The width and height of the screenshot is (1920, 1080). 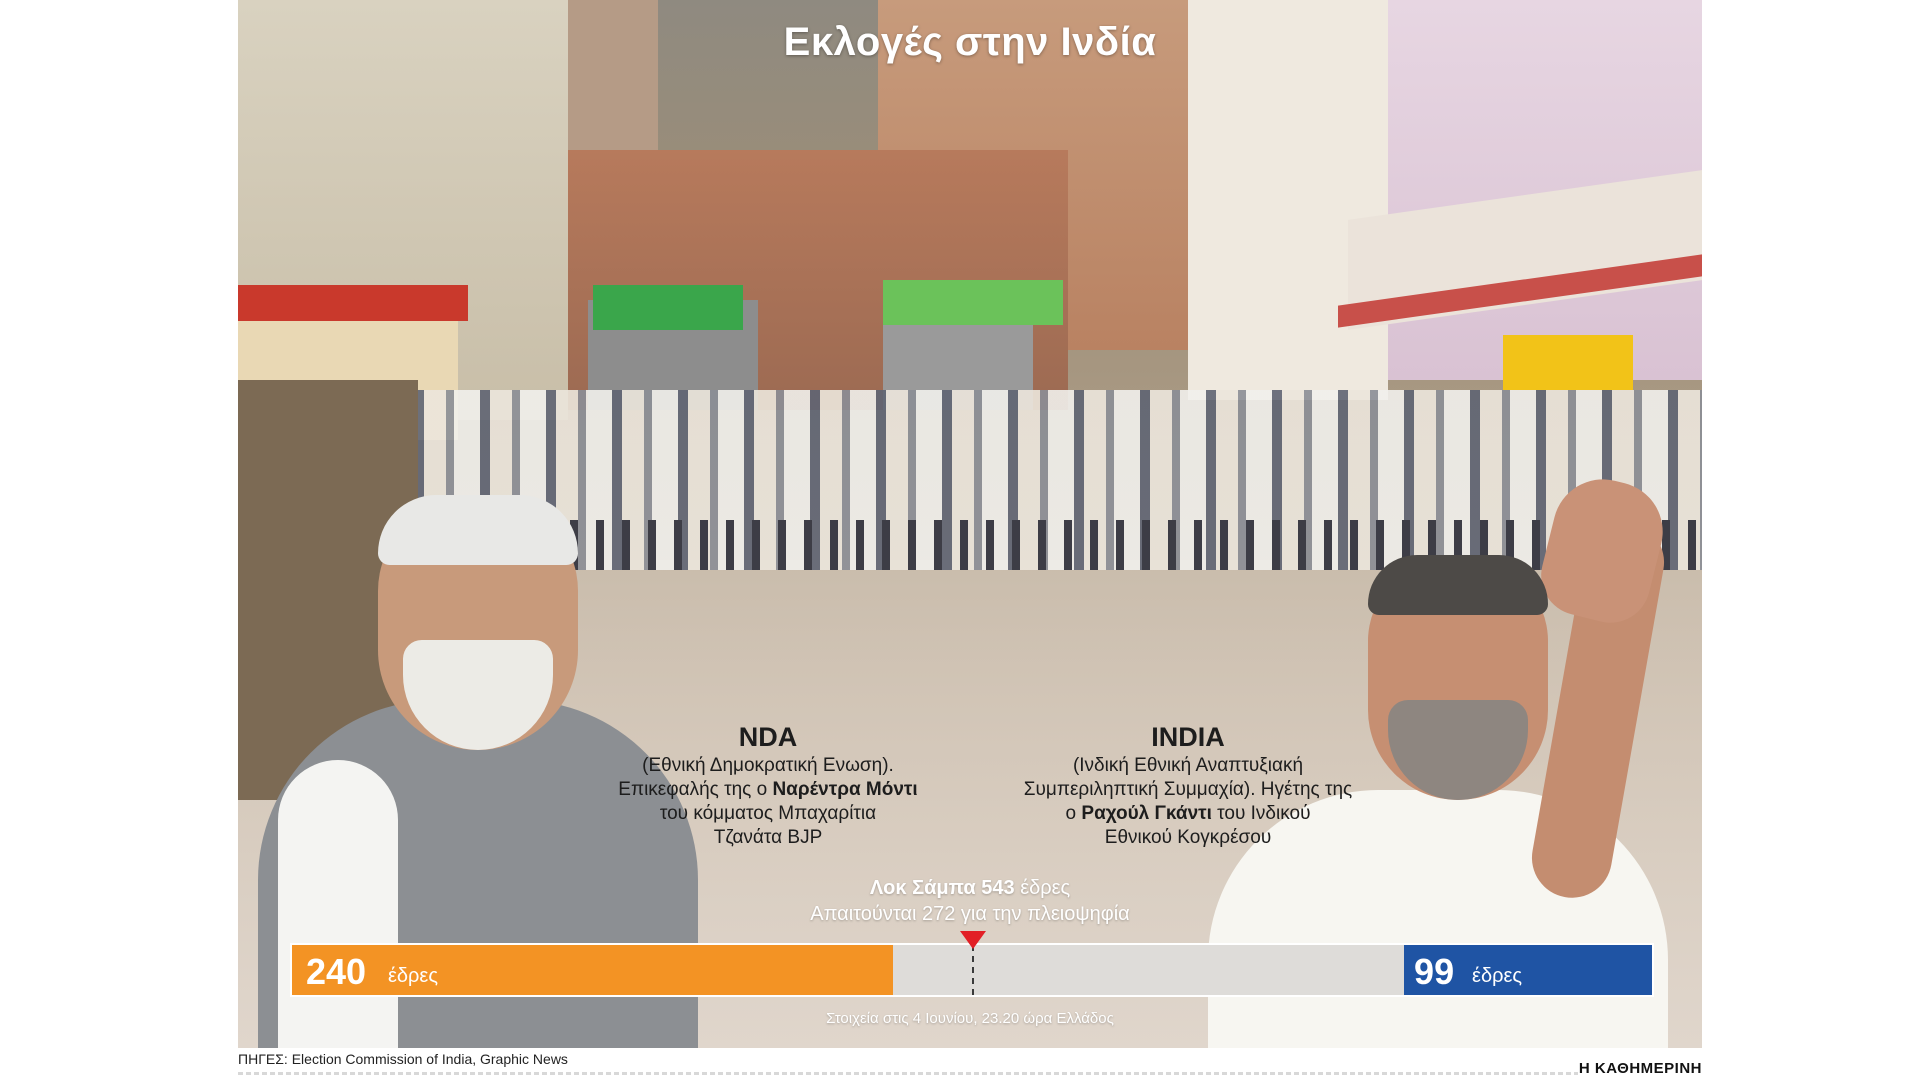 What do you see at coordinates (1458, 585) in the screenshot?
I see `gandhi-figure-hair` at bounding box center [1458, 585].